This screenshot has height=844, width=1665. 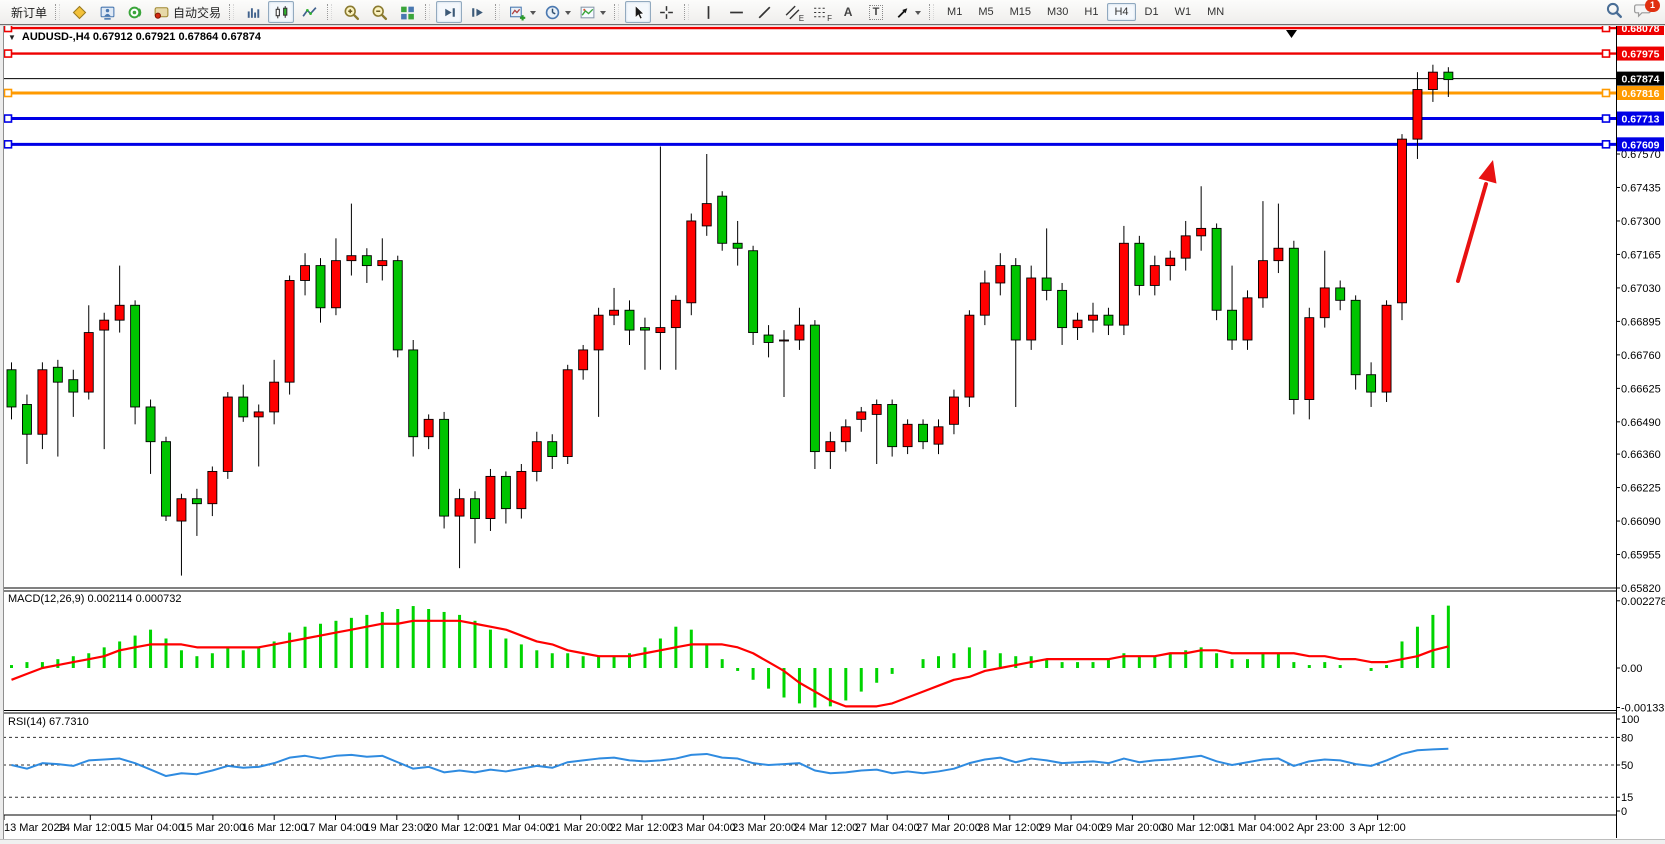 I want to click on svg-text: 0.67609, so click(x=1641, y=145).